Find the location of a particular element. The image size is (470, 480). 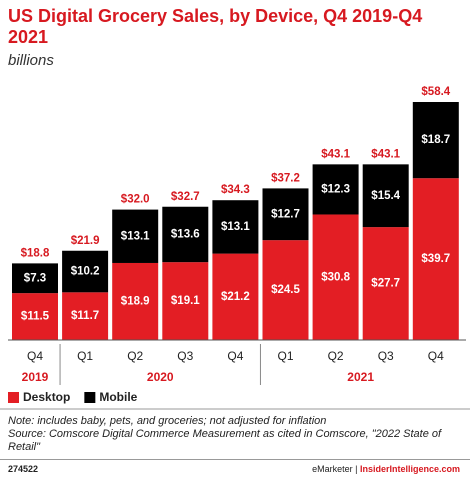

brand-name: eMarketer is located at coordinates (332, 469).